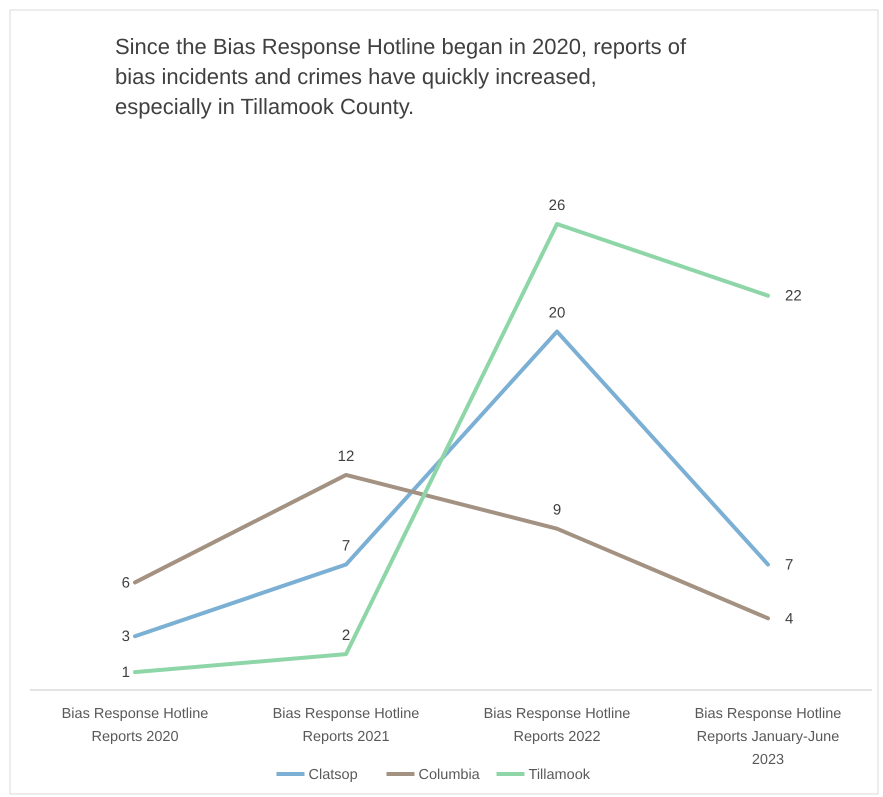  Describe the element at coordinates (793, 296) in the screenshot. I see `data-label: 22` at that location.